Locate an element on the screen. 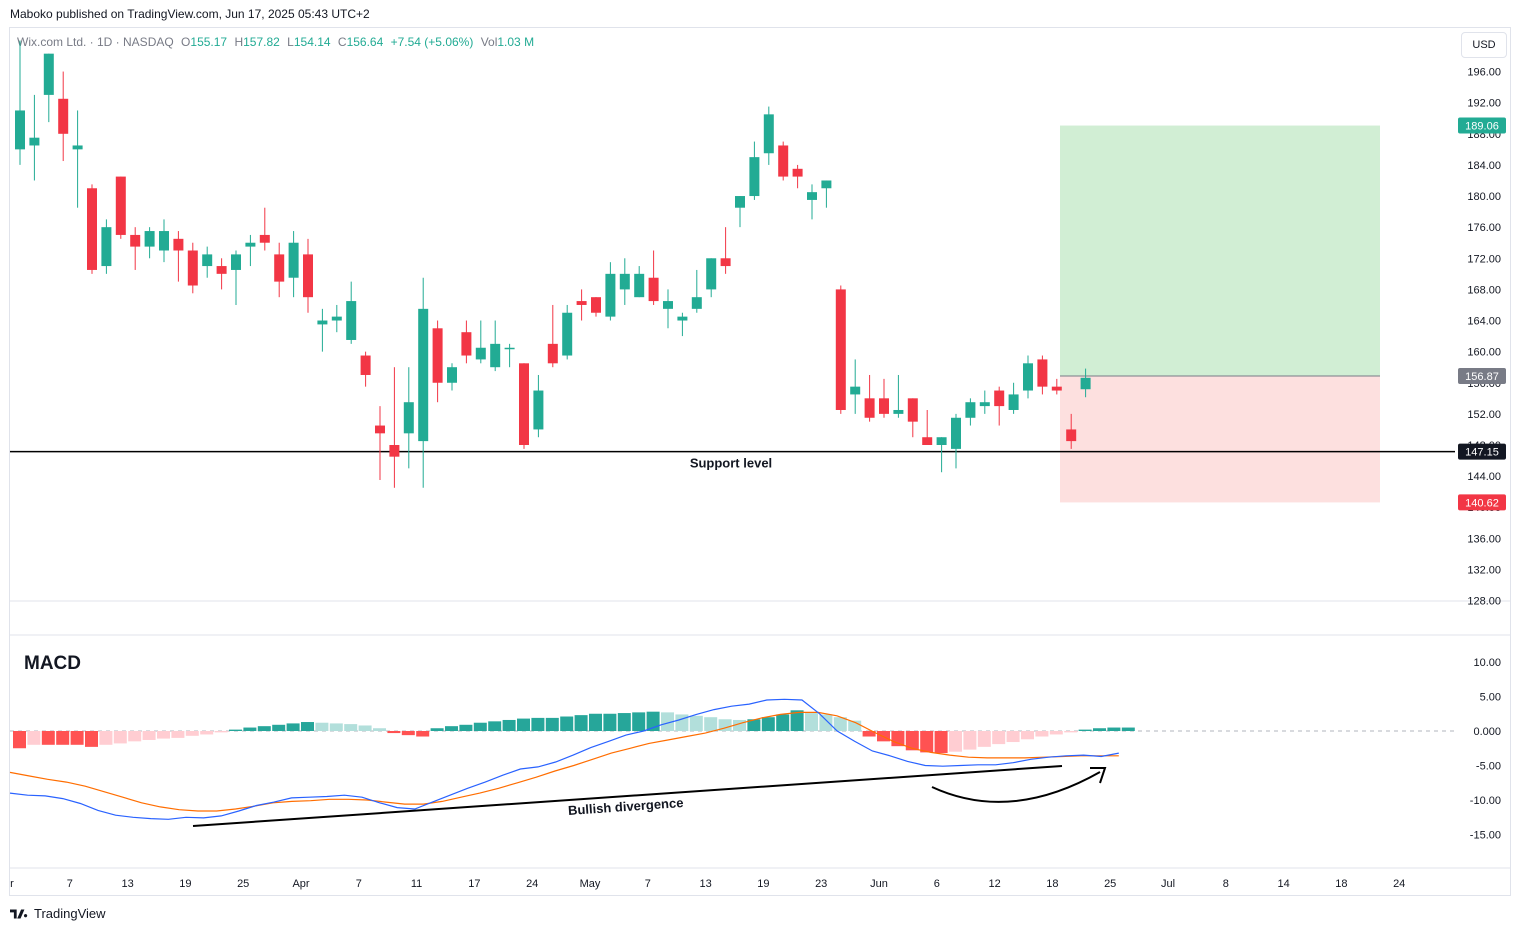 The height and width of the screenshot is (932, 1522). divergence-line is located at coordinates (627, 796).